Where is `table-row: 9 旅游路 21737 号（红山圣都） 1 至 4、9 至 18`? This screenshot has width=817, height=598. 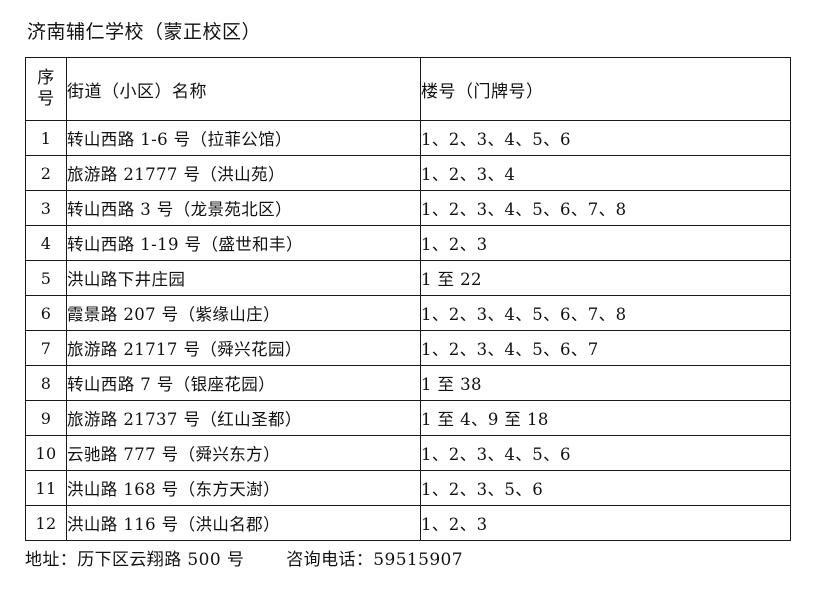
table-row: 9 旅游路 21737 号（红山圣都） 1 至 4、9 至 18 is located at coordinates (408, 418).